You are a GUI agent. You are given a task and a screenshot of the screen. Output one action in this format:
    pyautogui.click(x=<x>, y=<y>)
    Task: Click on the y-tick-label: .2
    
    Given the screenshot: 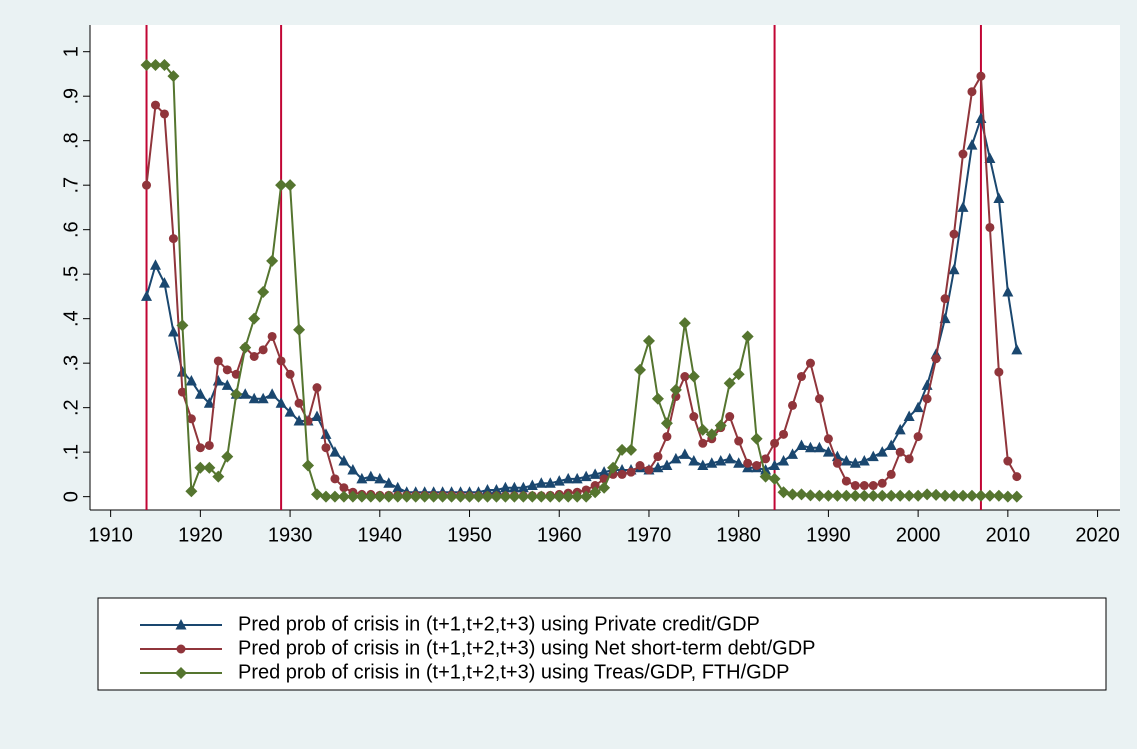 What is the action you would take?
    pyautogui.click(x=71, y=407)
    